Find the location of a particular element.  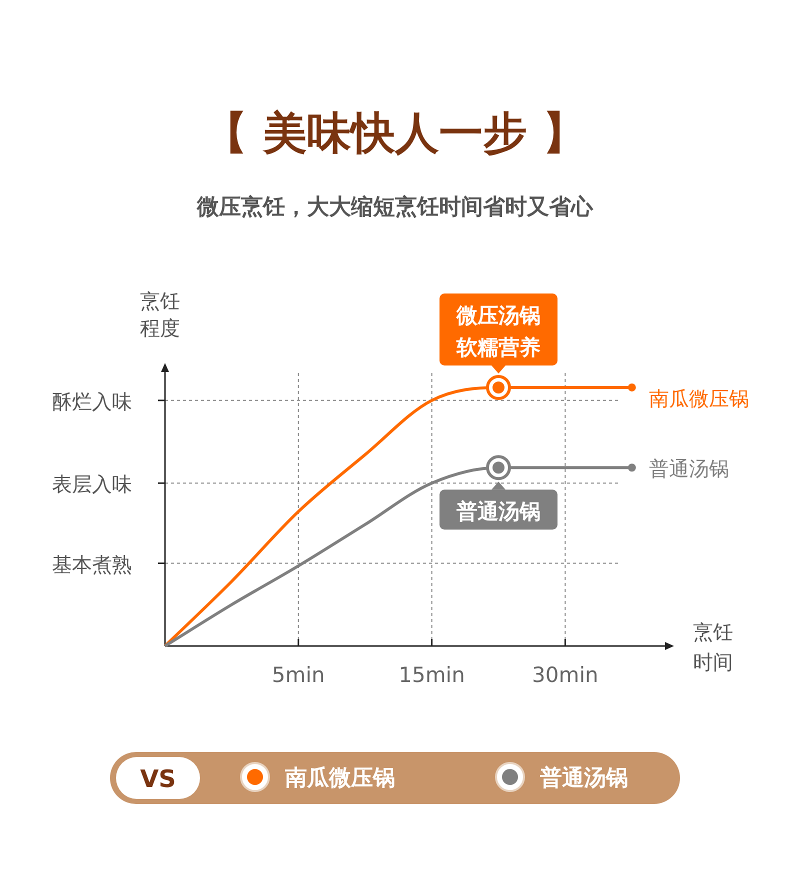

text: 普通汤锅 is located at coordinates (498, 512).